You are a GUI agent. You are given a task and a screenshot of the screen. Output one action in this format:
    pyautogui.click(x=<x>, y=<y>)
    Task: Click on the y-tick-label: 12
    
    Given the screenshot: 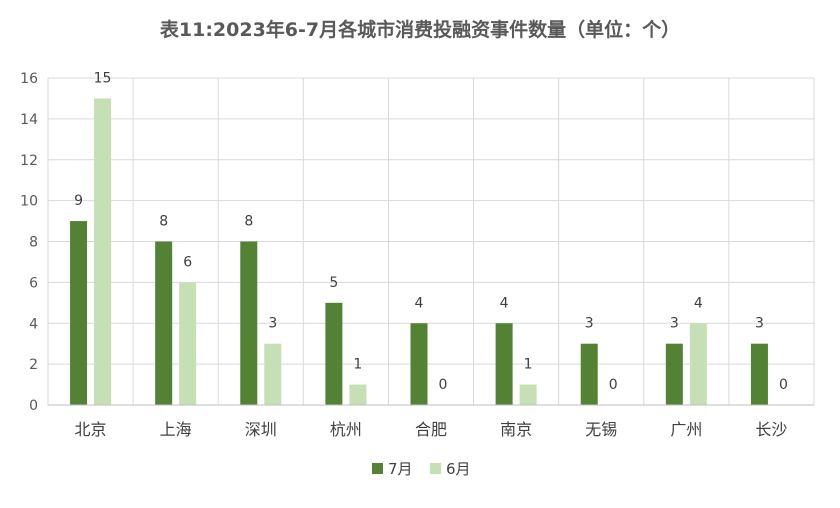 What is the action you would take?
    pyautogui.click(x=29, y=161)
    